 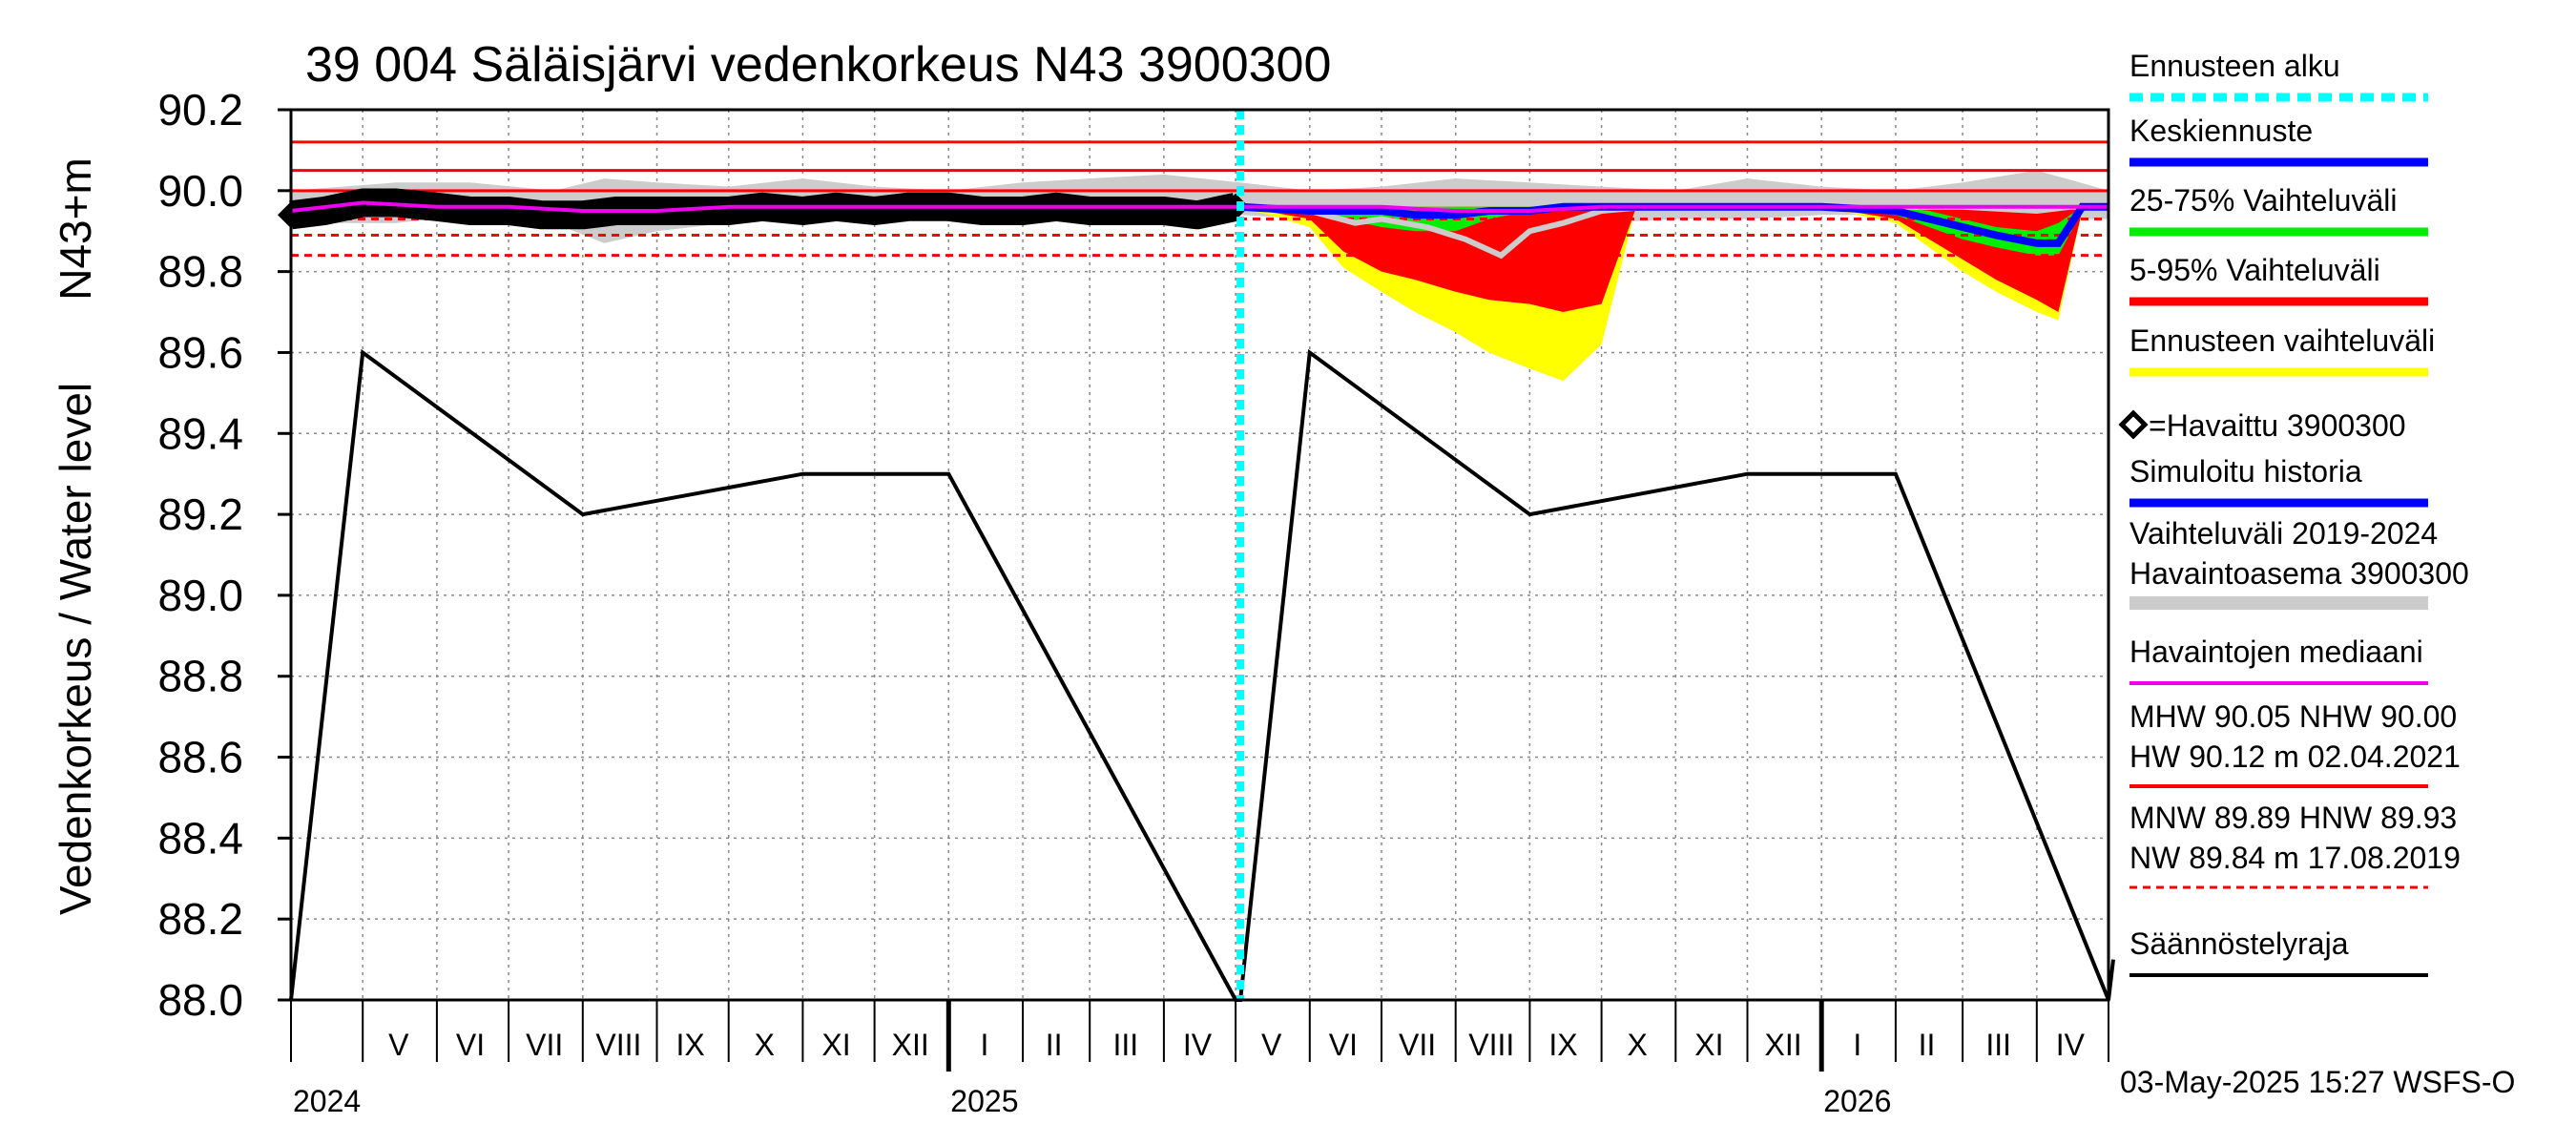 I want to click on y-tick-label: 89.4, so click(x=200, y=433).